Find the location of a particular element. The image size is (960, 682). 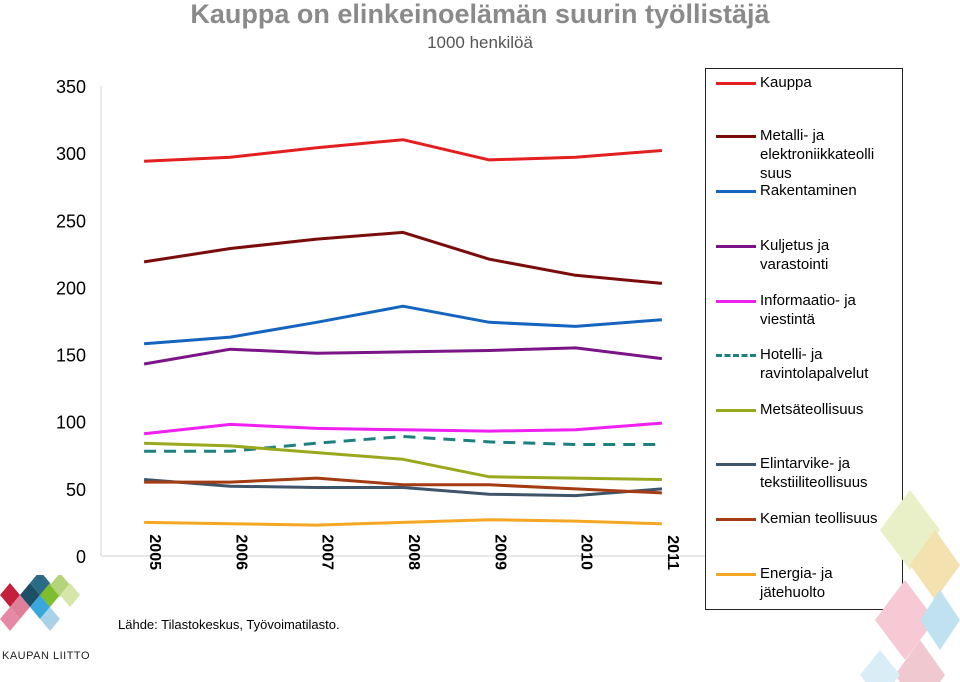

y-tick-label: 150 is located at coordinates (71, 356).